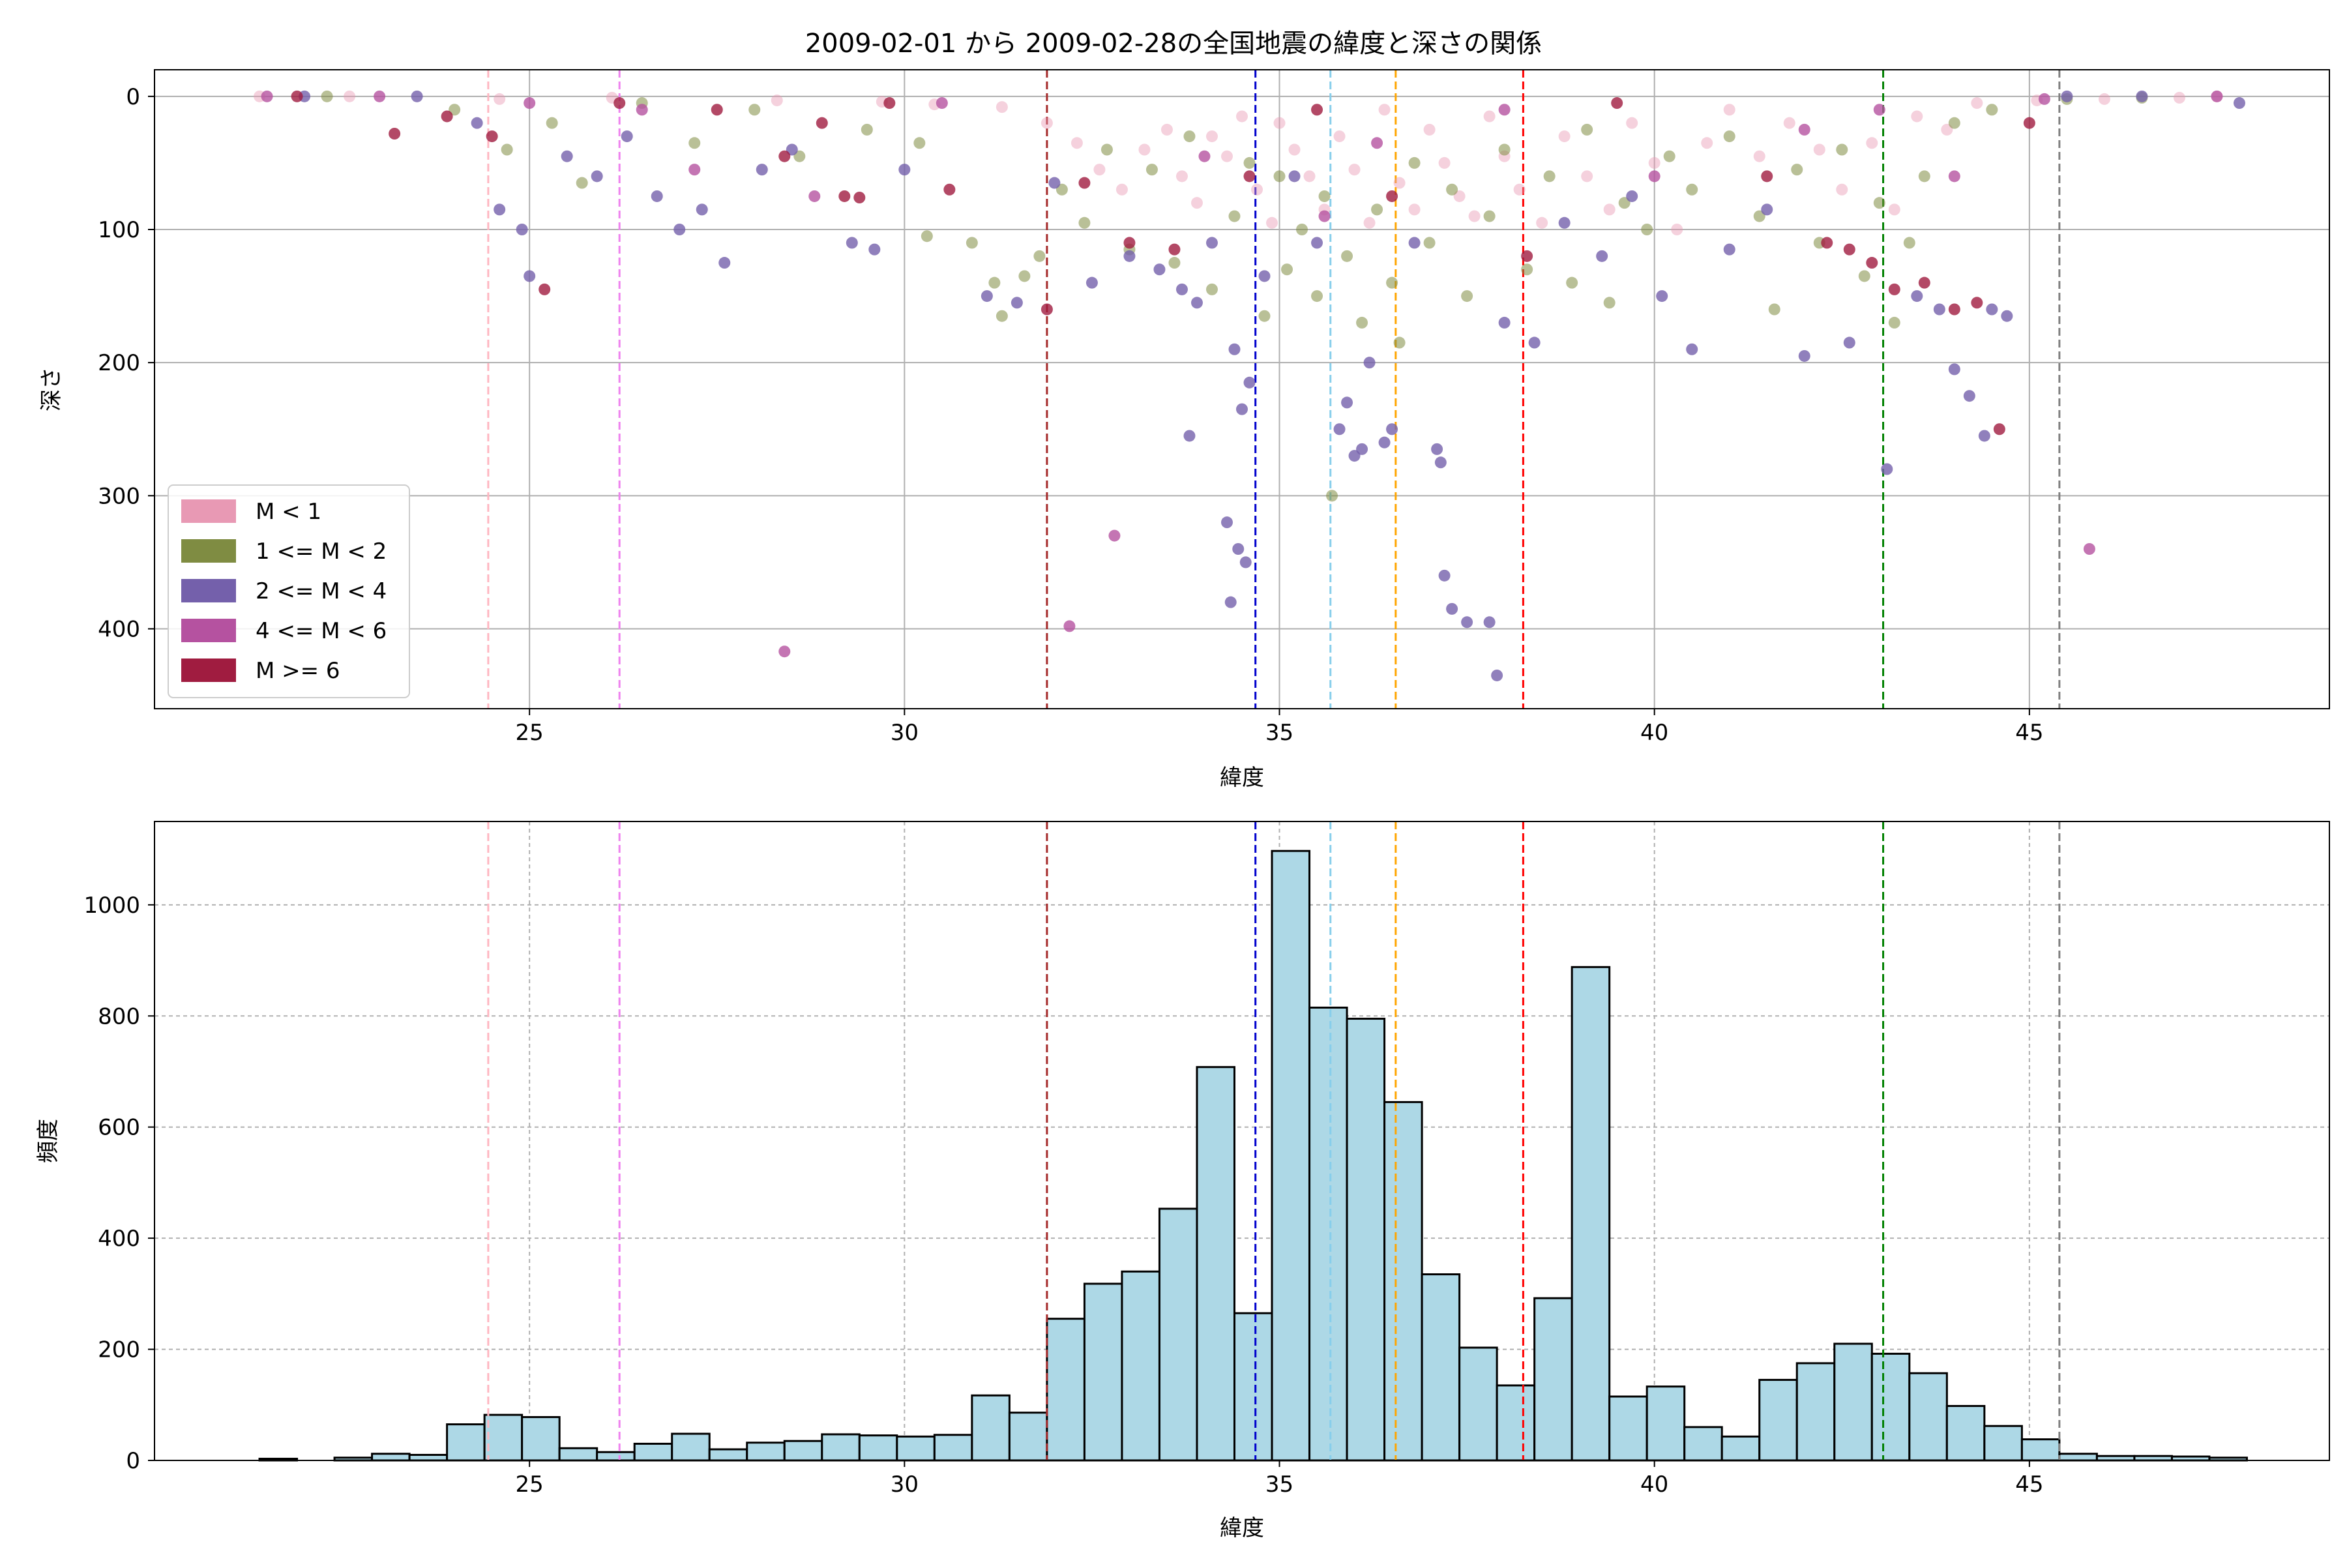 Image resolution: width=2347 pixels, height=1568 pixels. I want to click on histogram-x-tick-label: 35, so click(1279, 1485).